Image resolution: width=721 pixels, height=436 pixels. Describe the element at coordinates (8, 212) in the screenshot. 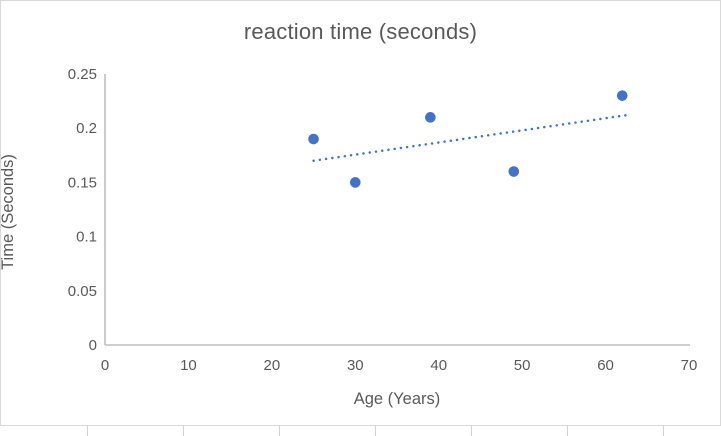

I see `y-axis-title: Time (Seconds)` at that location.